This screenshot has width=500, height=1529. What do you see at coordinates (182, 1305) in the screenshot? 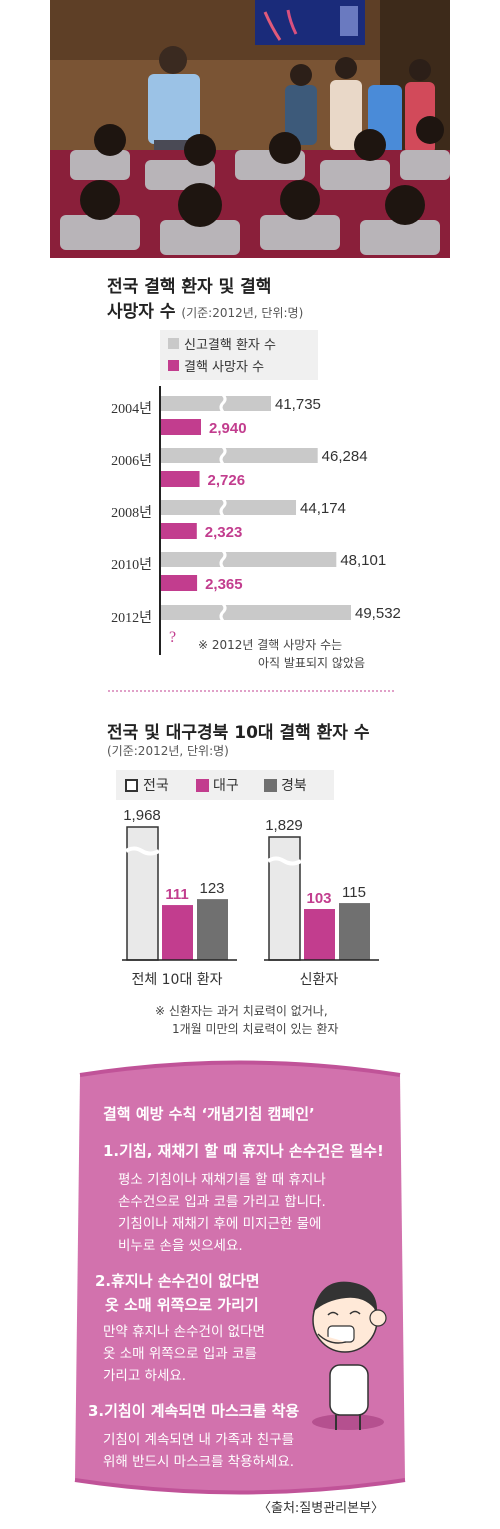
I see `rule2-heading-line2: 옷 소매 위쪽으로 가리기` at bounding box center [182, 1305].